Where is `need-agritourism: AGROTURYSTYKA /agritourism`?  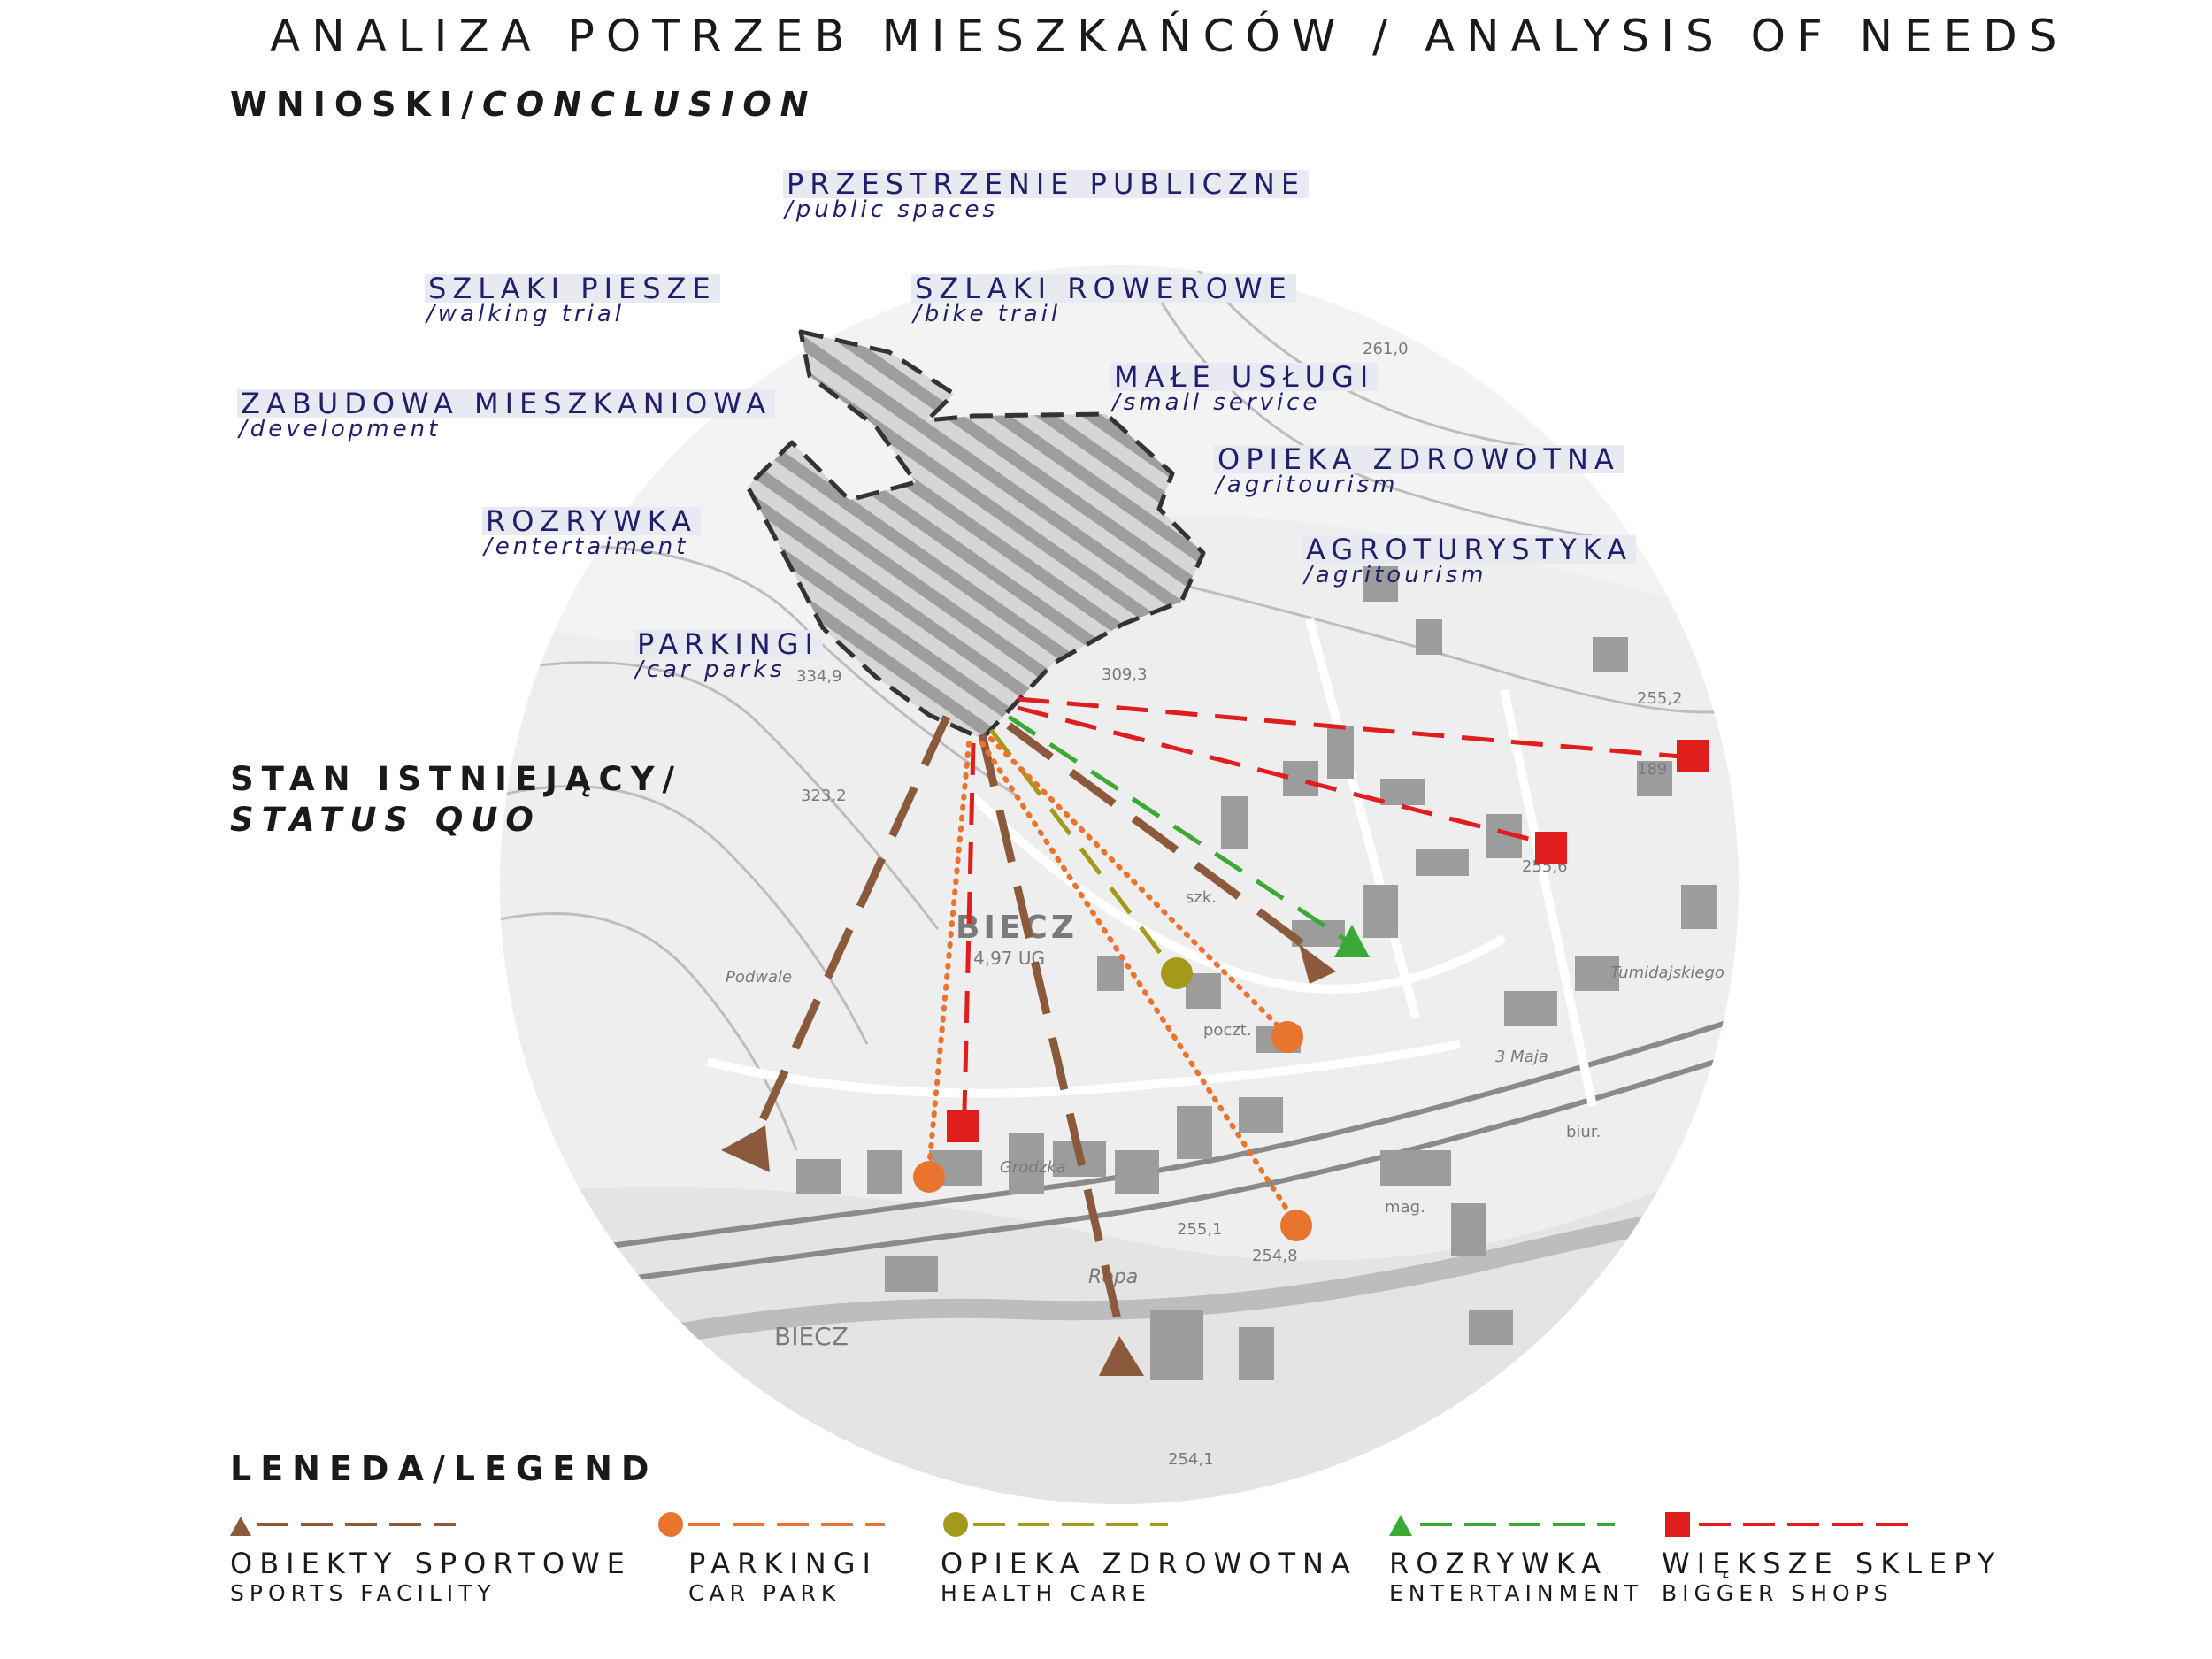 need-agritourism: AGROTURYSTYKA /agritourism is located at coordinates (1469, 561).